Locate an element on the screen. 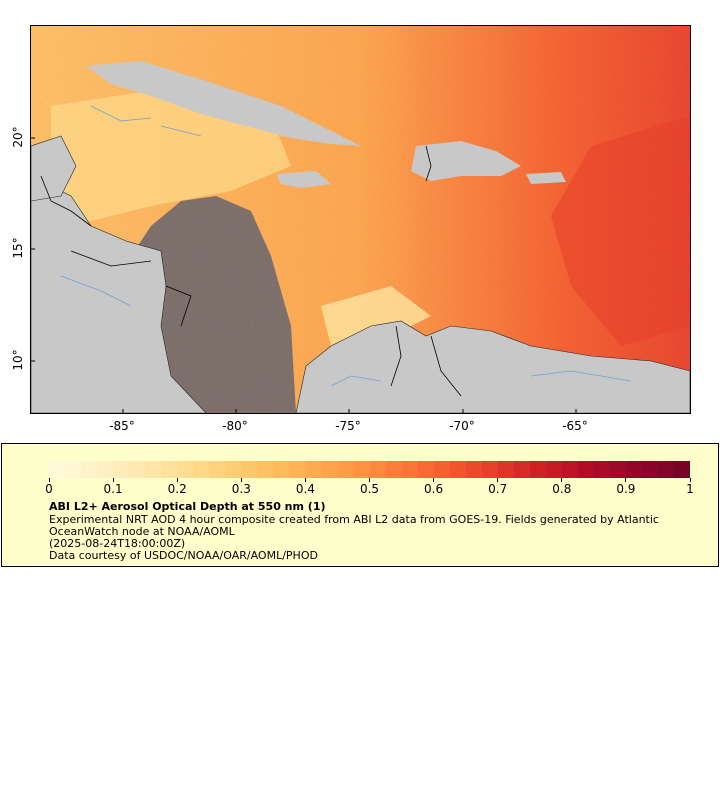 This screenshot has width=720, height=800. lat-label-10: 10° is located at coordinates (18, 360).